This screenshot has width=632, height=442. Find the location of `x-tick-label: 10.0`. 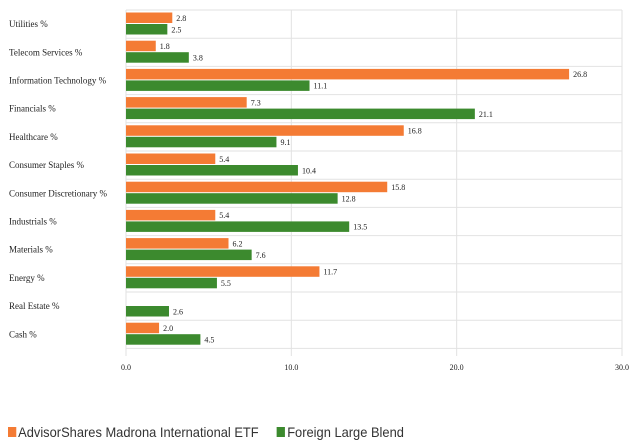

x-tick-label: 10.0 is located at coordinates (291, 367).